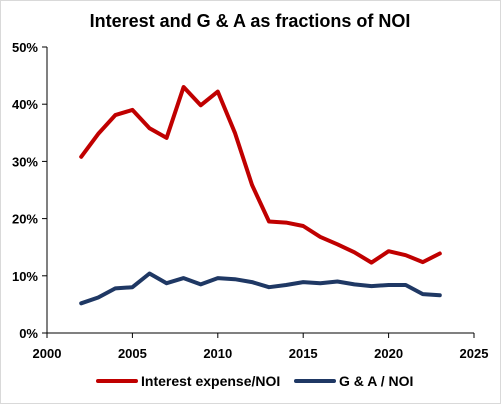  Describe the element at coordinates (303, 353) in the screenshot. I see `x-tick-label: 2015` at that location.